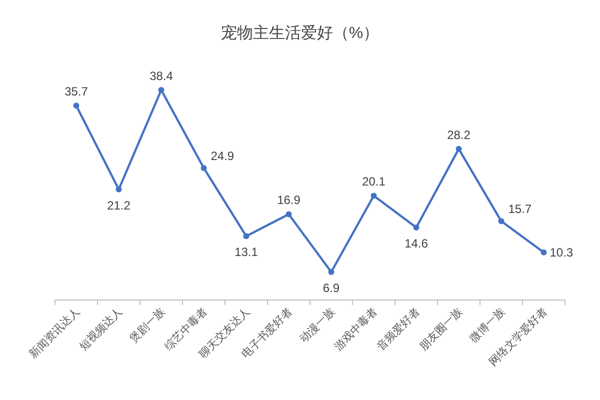 This screenshot has width=600, height=400. Describe the element at coordinates (300, 33) in the screenshot. I see `chart-title: 宠物主生活爱好（%）` at that location.